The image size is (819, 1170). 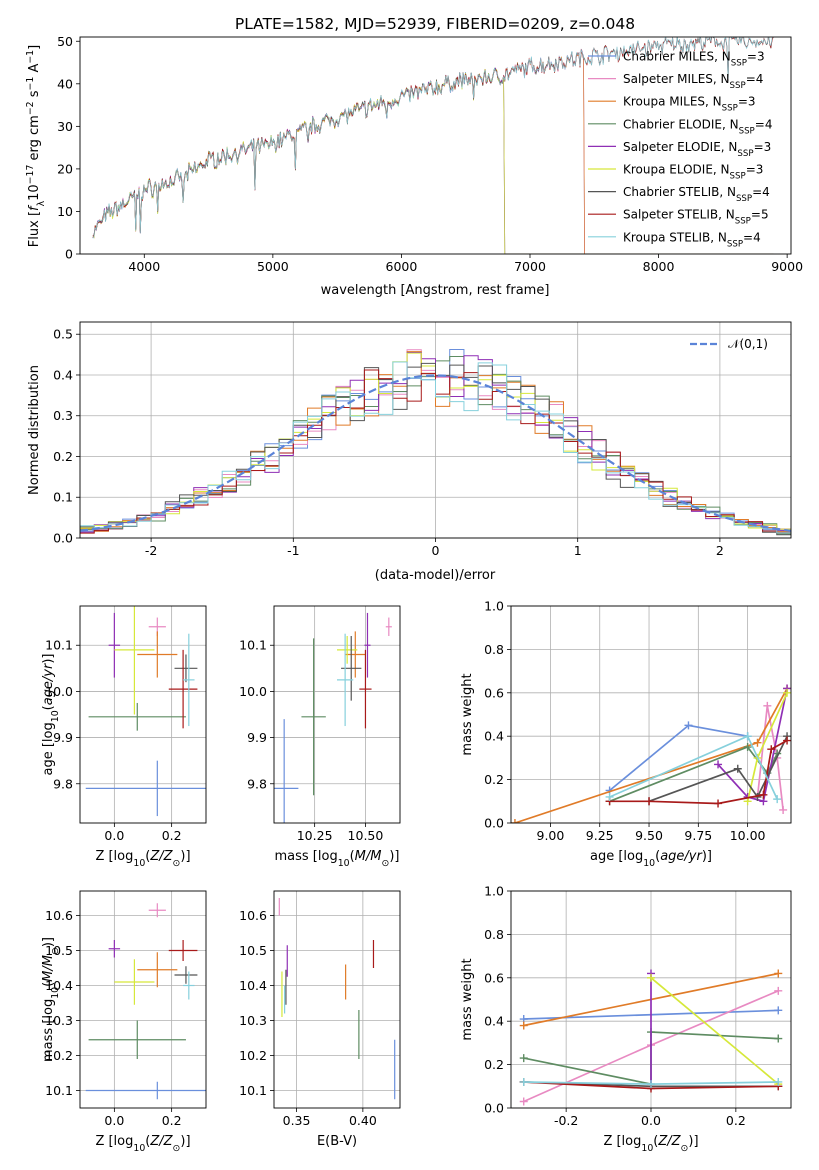 I want to click on legend-label: Kroupa ELODIE, NSSP=3, so click(x=693, y=172).